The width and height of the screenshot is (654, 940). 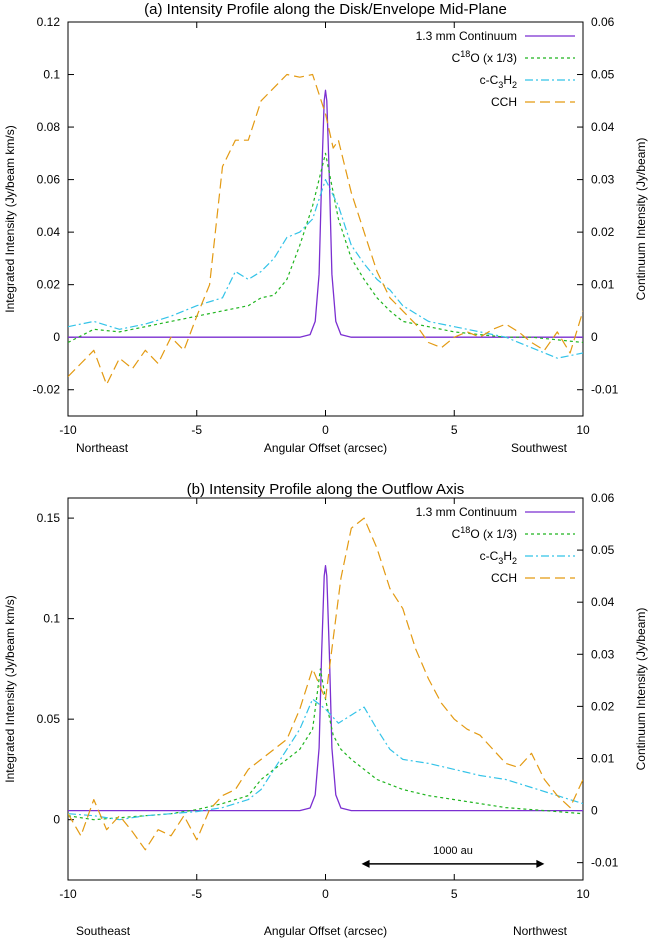 What do you see at coordinates (102, 448) in the screenshot?
I see `direction-label-left: Northeast` at bounding box center [102, 448].